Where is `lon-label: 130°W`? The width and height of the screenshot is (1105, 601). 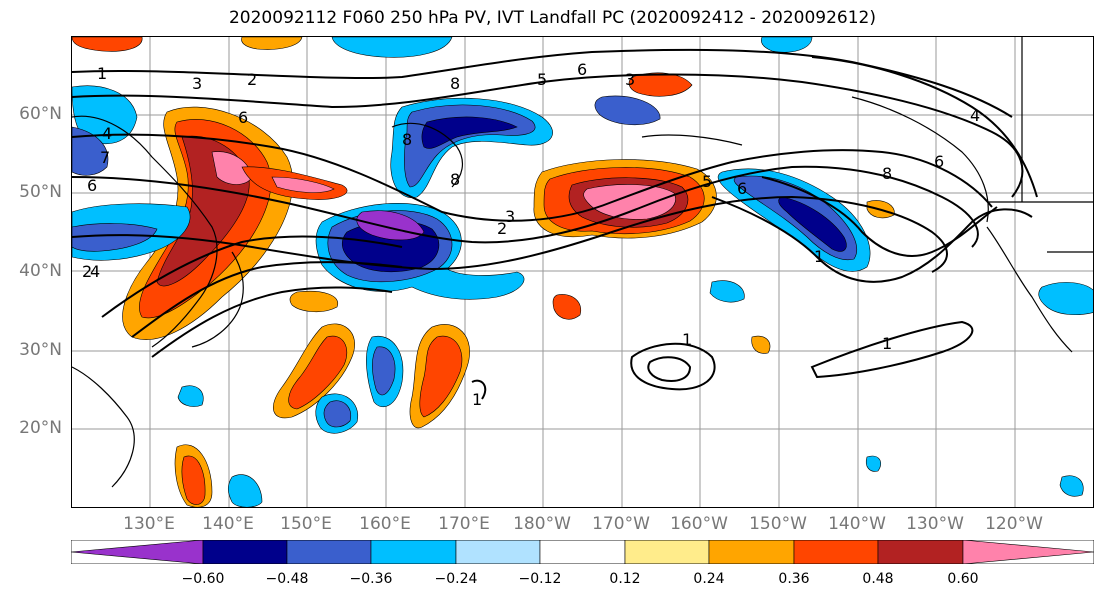 lon-label: 130°W is located at coordinates (935, 524).